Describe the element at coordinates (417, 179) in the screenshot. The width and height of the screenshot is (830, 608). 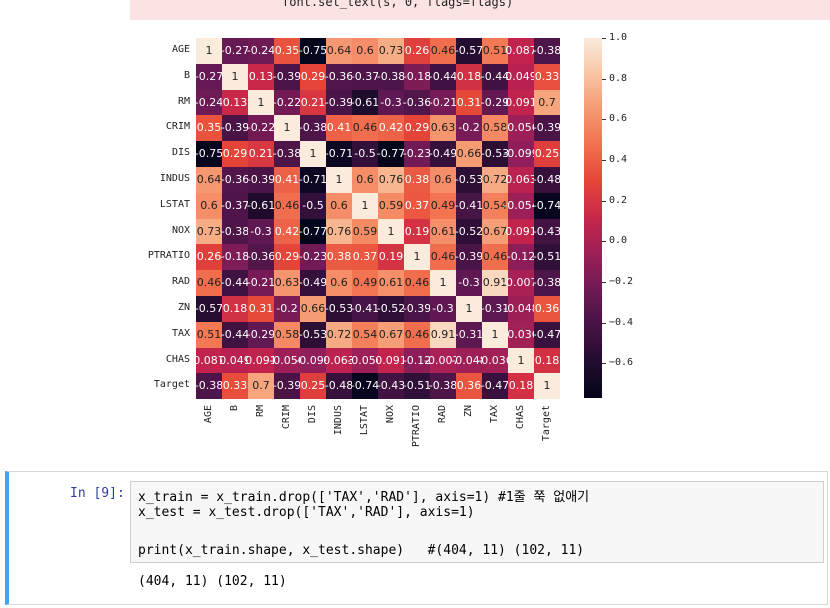
I see `heatmap-cell-value: 0.38` at that location.